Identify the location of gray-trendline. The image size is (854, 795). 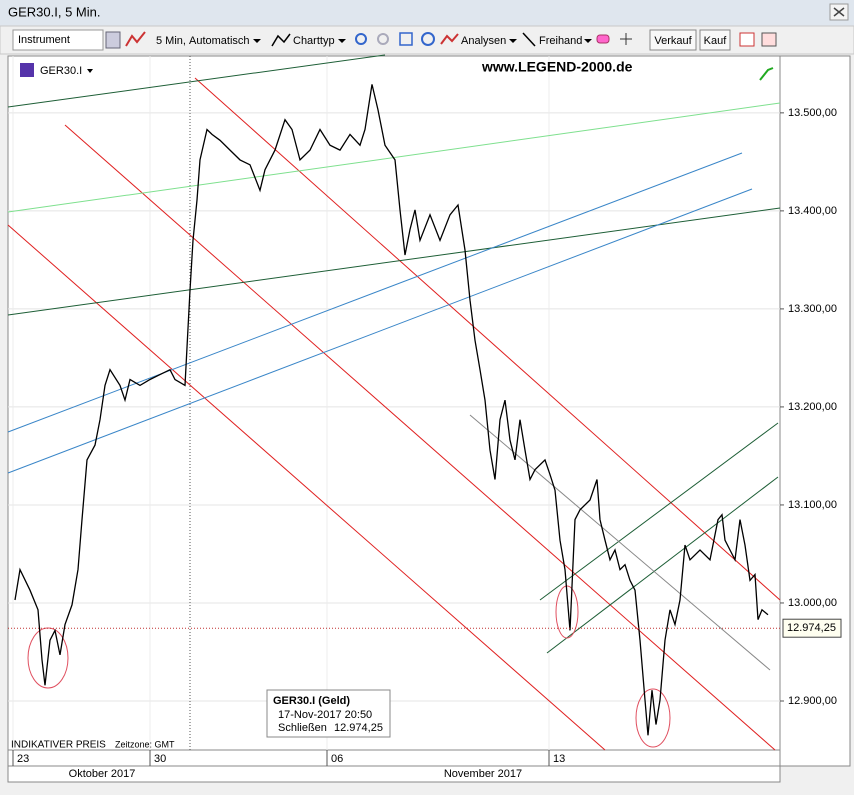
(620, 542).